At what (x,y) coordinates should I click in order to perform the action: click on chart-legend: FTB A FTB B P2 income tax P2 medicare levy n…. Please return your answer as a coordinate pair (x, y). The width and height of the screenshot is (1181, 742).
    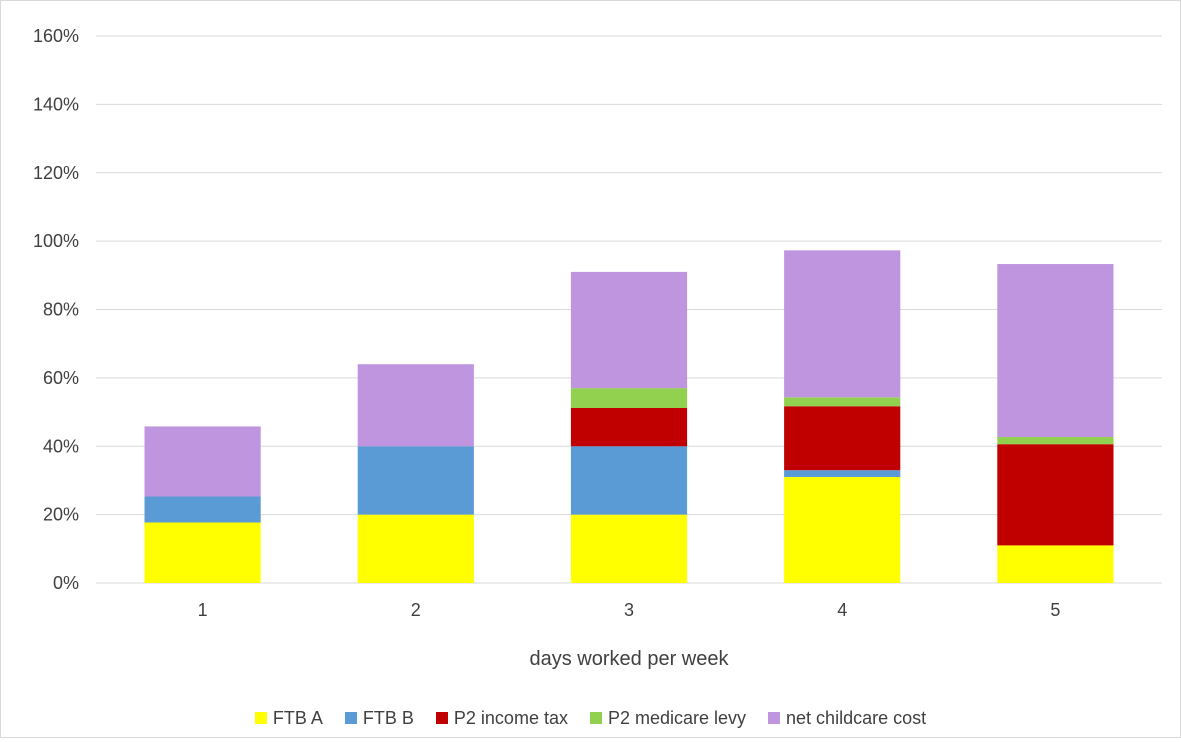
    Looking at the image, I should click on (590, 718).